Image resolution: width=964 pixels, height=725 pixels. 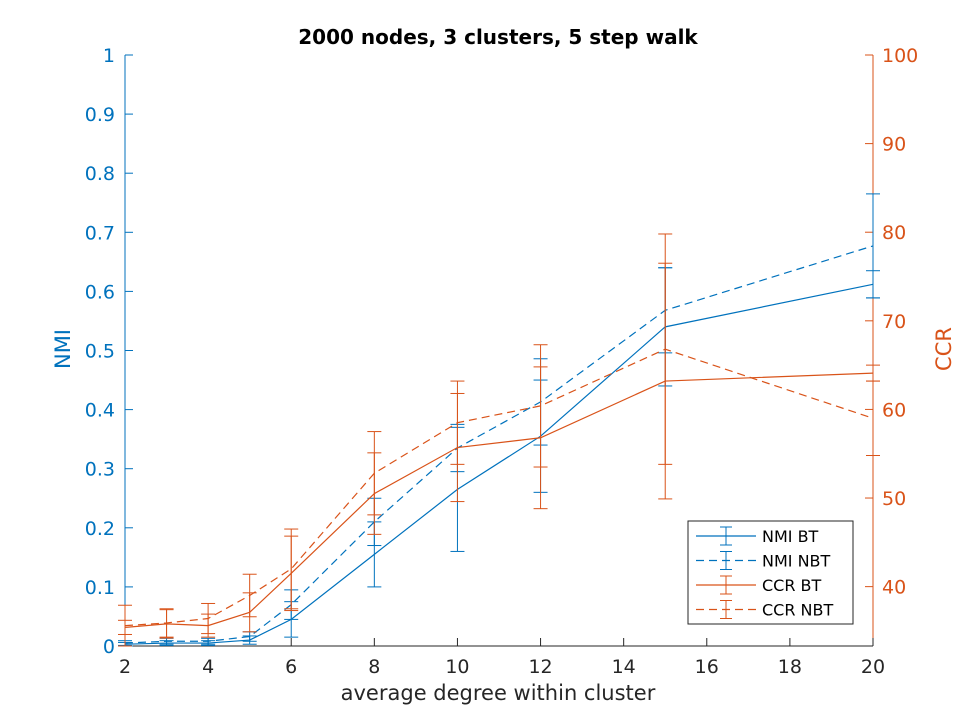 I want to click on y-left-tick-label: 0.4, so click(x=100, y=411).